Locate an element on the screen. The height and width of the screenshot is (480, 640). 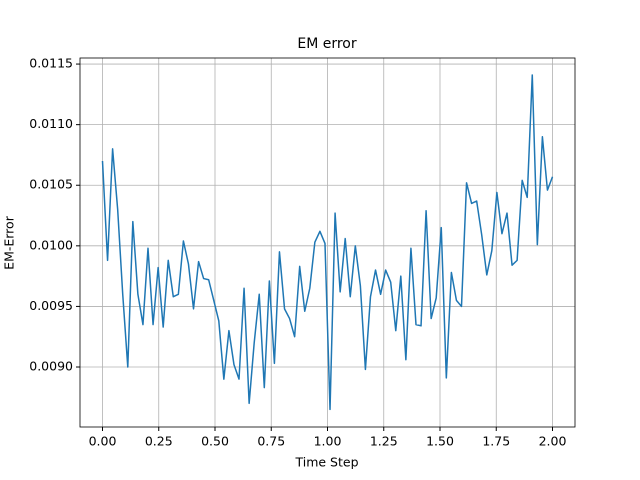
x-tick-label: 1.75 is located at coordinates (496, 441).